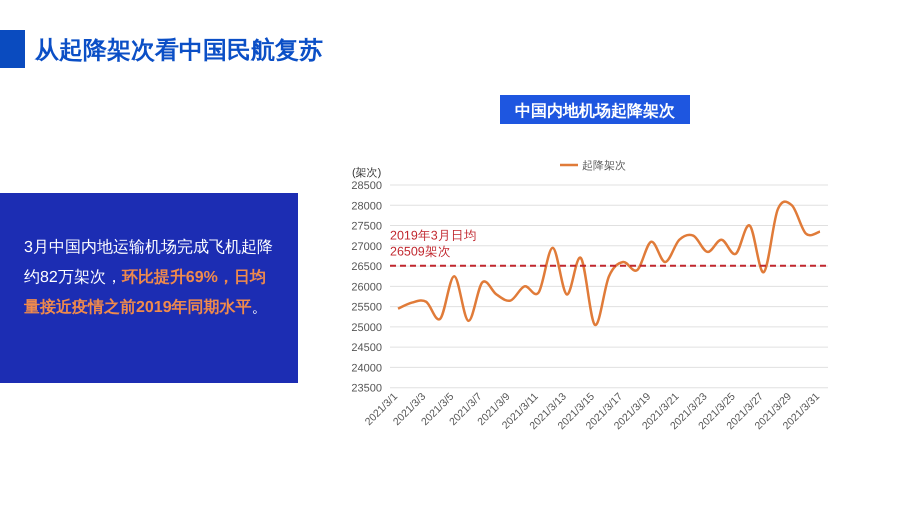  What do you see at coordinates (366, 226) in the screenshot?
I see `y-tick-label: 27500` at bounding box center [366, 226].